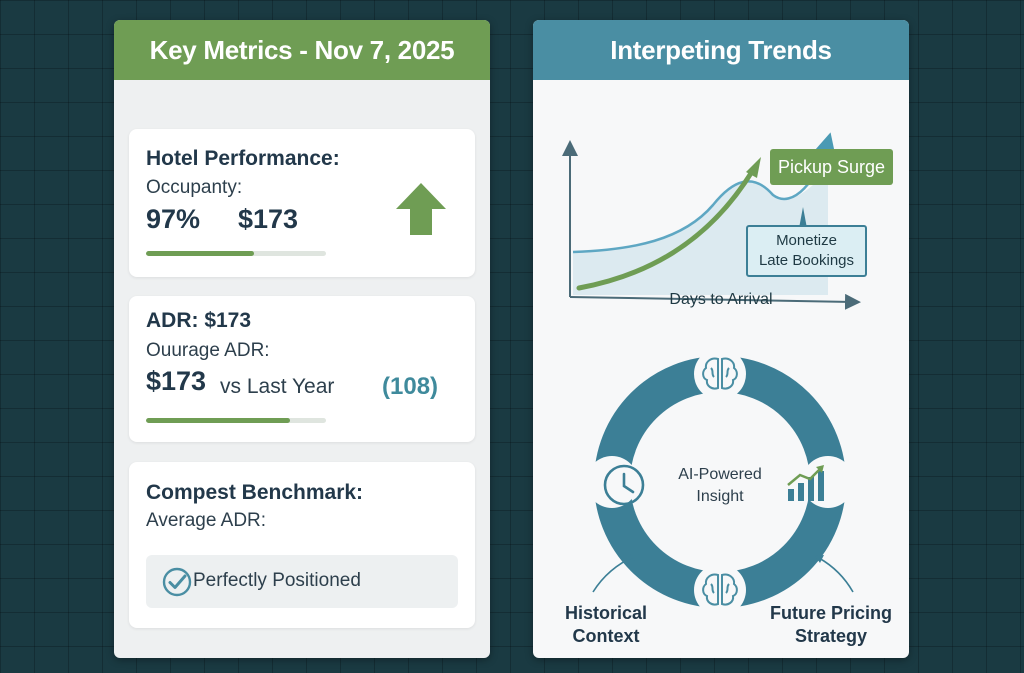  What do you see at coordinates (666, 229) in the screenshot?
I see `pickup-surge-line` at bounding box center [666, 229].